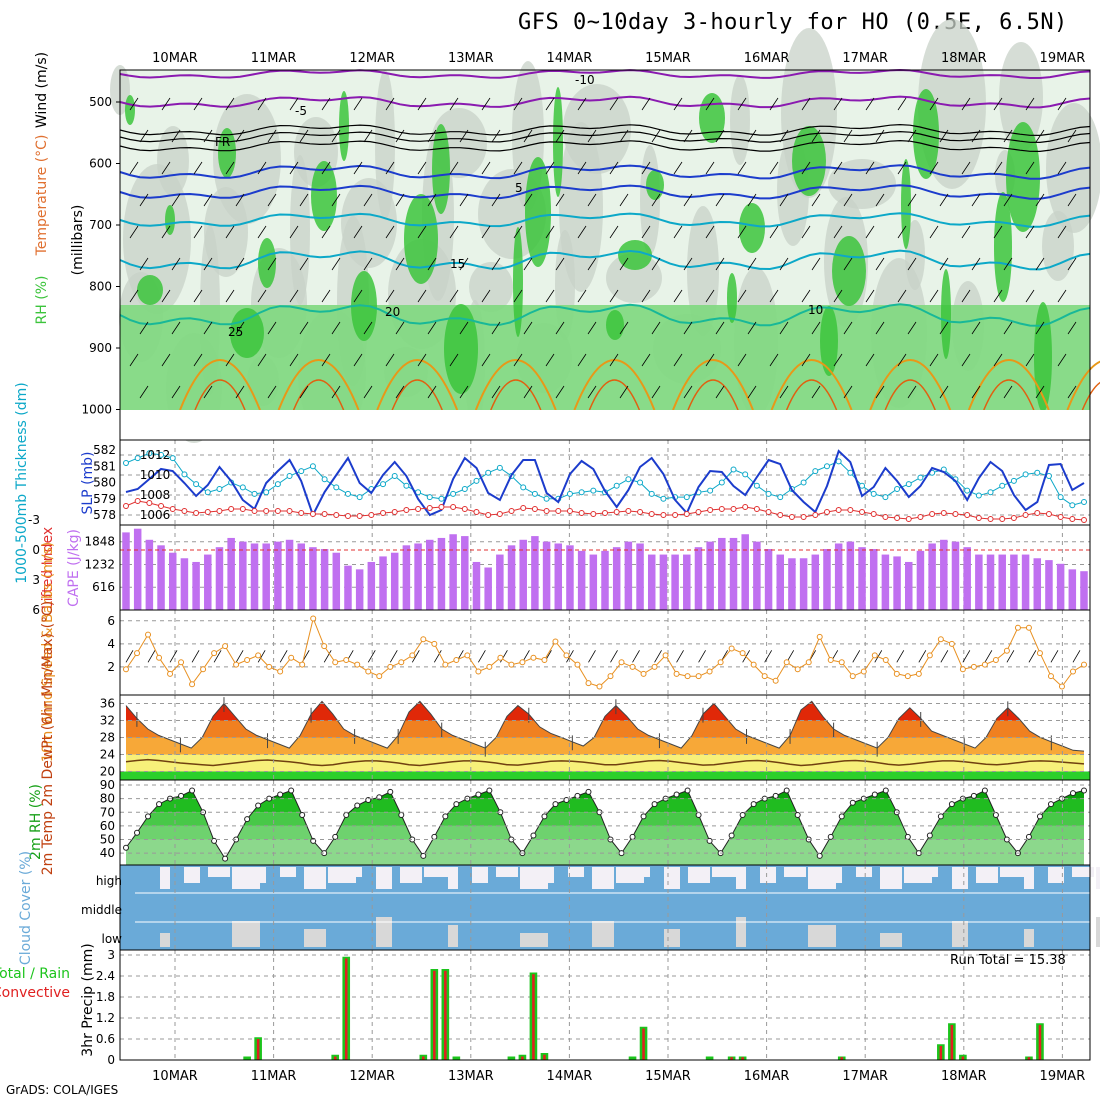  What do you see at coordinates (34, 520) in the screenshot?
I see `li-tick-label: -3` at bounding box center [34, 520].